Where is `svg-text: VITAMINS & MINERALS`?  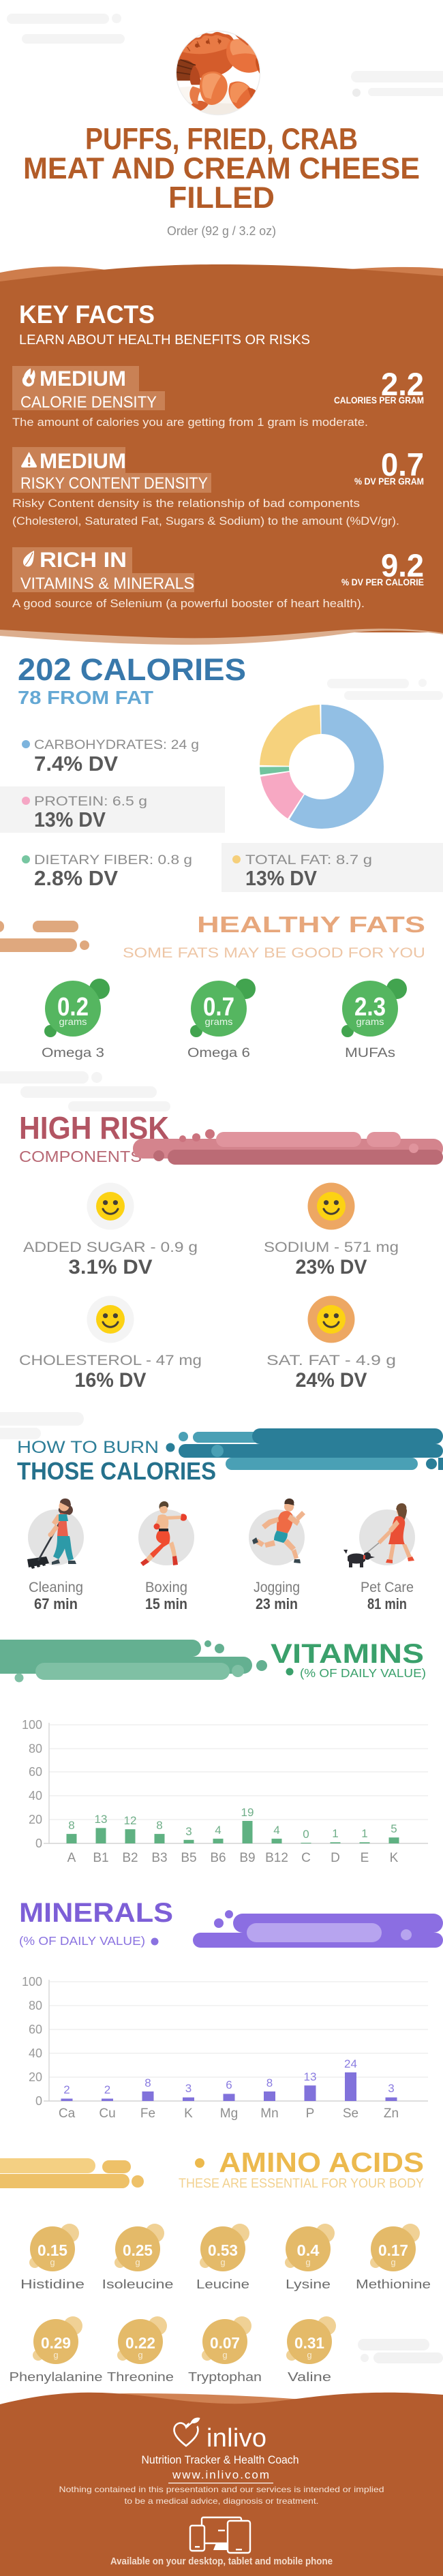 svg-text: VITAMINS & MINERALS is located at coordinates (107, 583).